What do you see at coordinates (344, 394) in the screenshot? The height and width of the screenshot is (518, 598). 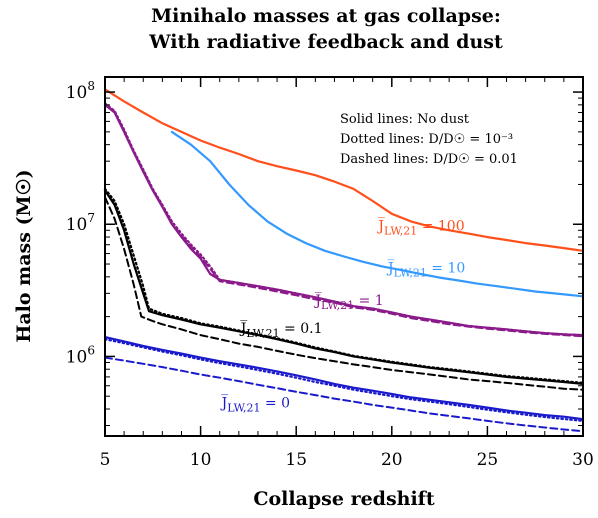 I see `series-line-j0-dashed` at bounding box center [344, 394].